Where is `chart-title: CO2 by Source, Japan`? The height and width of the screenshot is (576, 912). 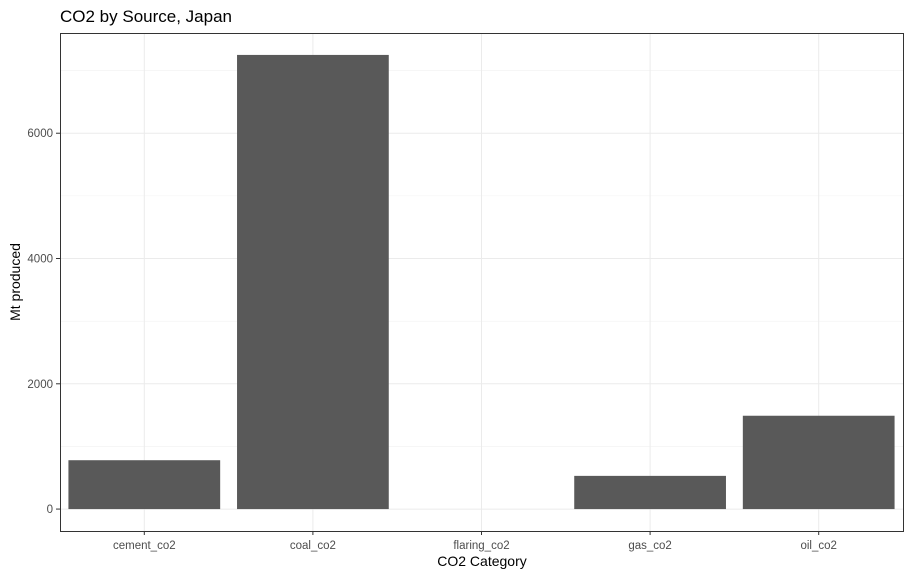 chart-title: CO2 by Source, Japan is located at coordinates (146, 16).